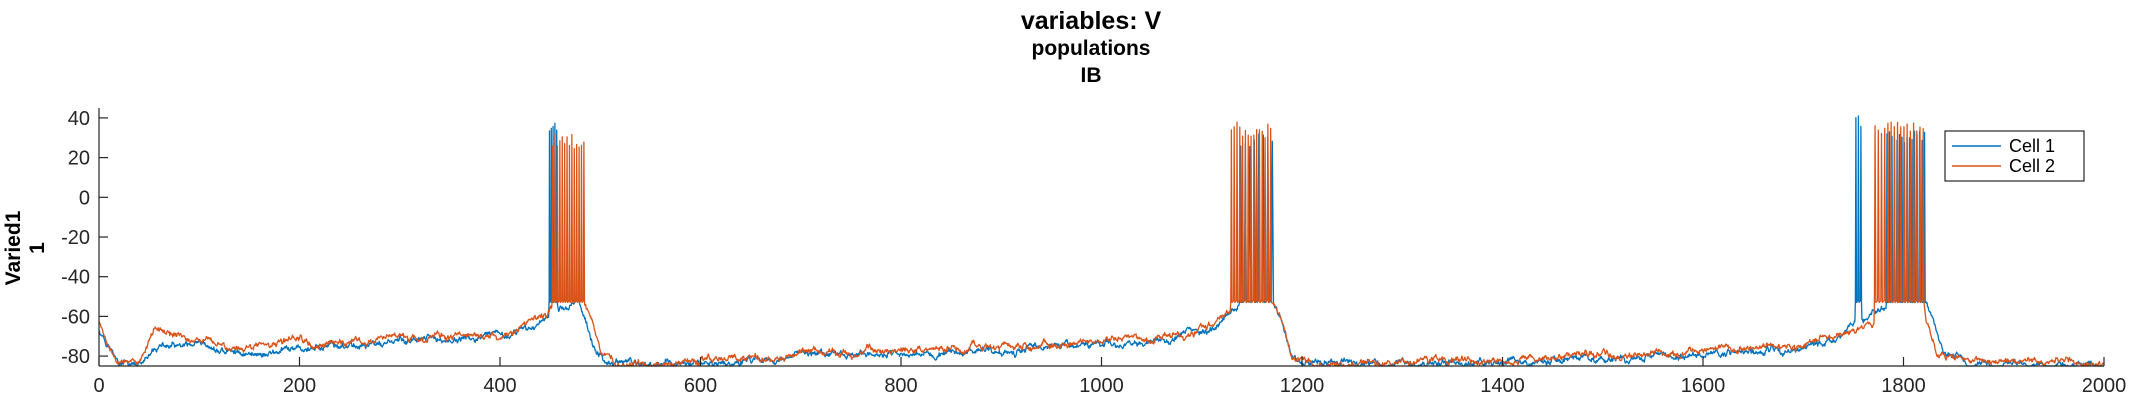 The height and width of the screenshot is (405, 2133). I want to click on legend-label-1: Cell 1, so click(2032, 146).